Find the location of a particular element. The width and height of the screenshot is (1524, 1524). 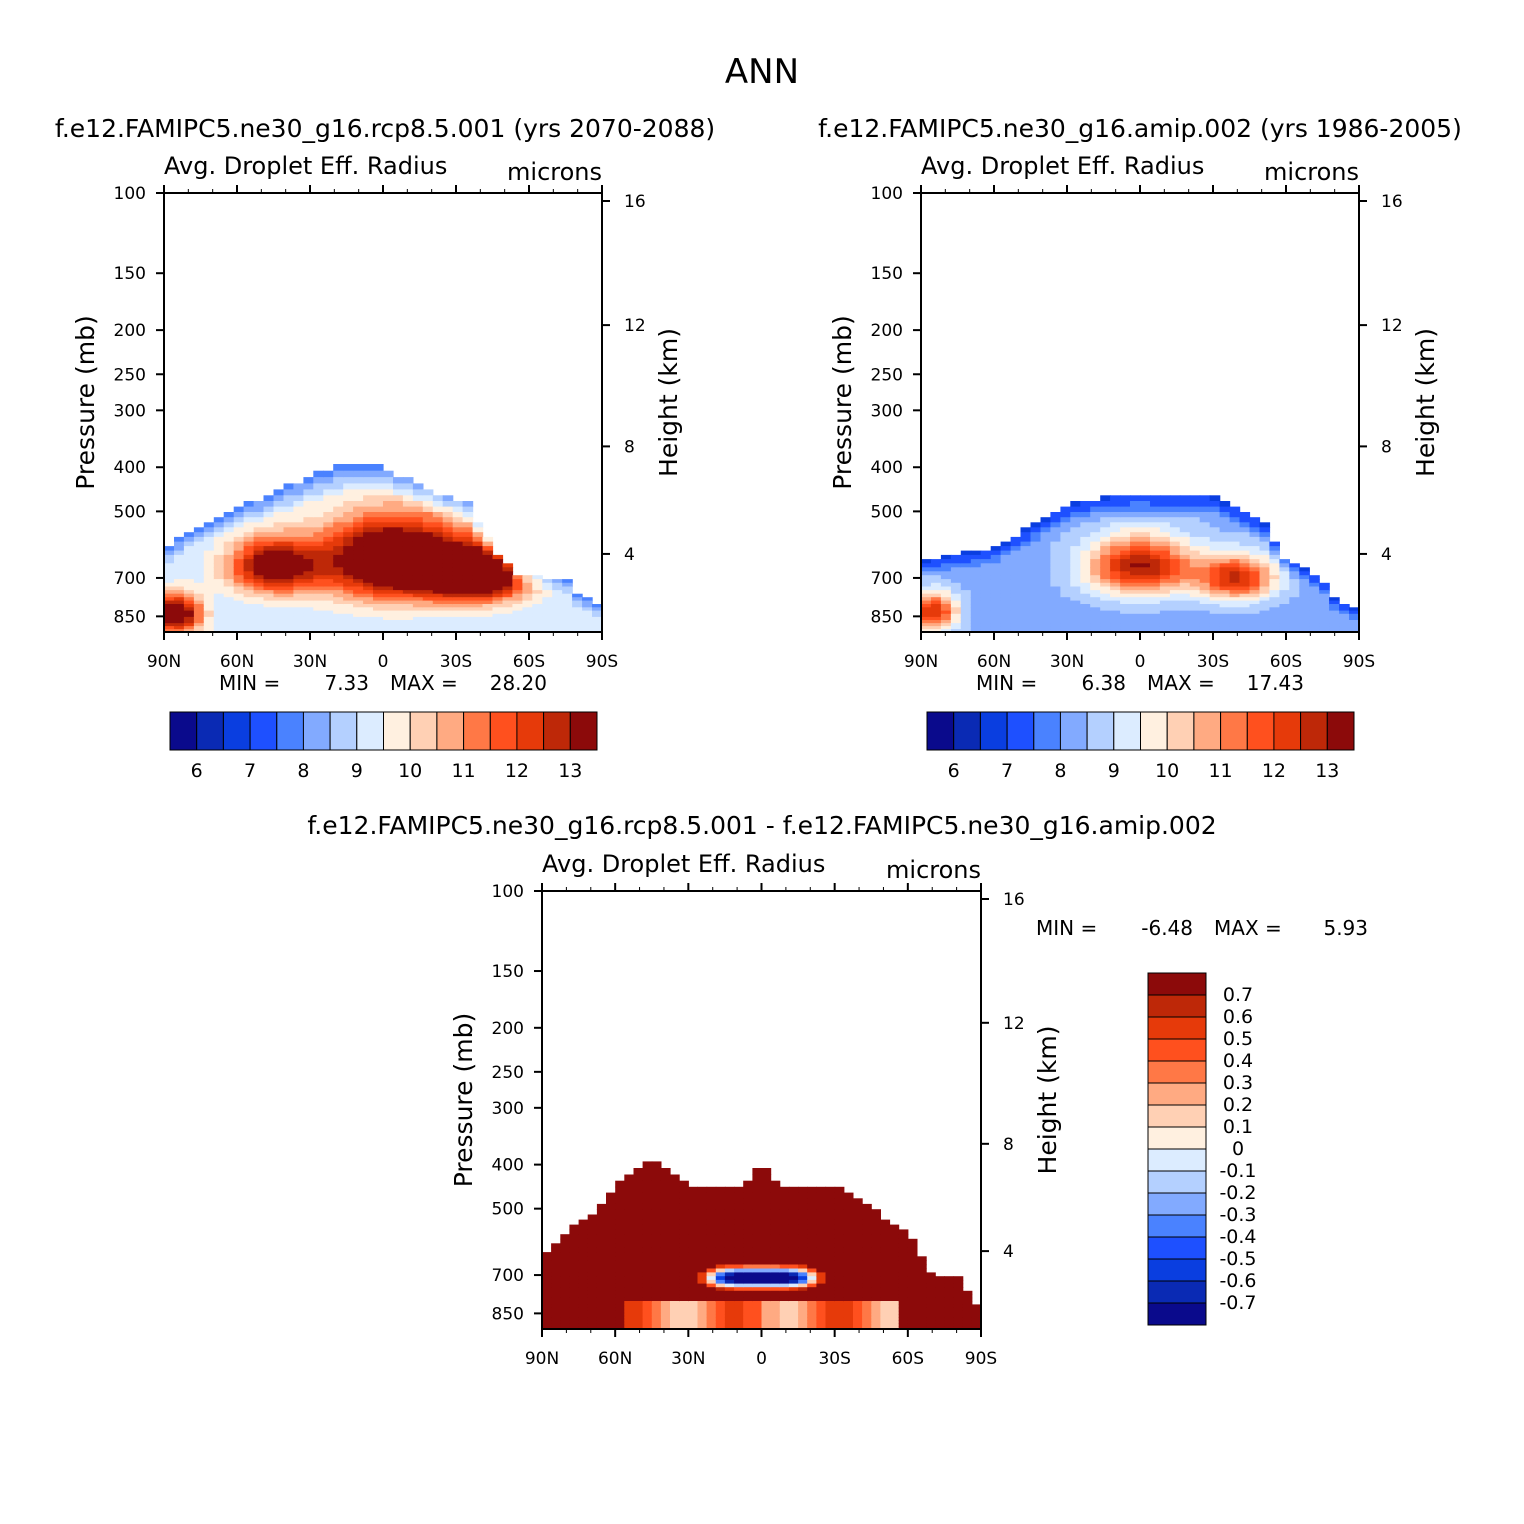

y-tick-label: 300 is located at coordinates (508, 1109).